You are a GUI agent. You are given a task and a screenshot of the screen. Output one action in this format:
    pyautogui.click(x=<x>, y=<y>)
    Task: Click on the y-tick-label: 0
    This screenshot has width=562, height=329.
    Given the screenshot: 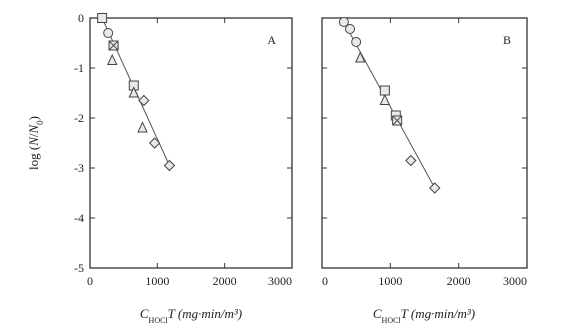 What is the action you would take?
    pyautogui.click(x=81, y=18)
    